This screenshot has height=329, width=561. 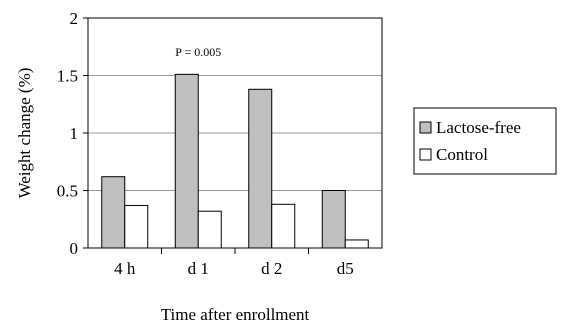 I want to click on x-tick-label: 4 h, so click(x=125, y=268).